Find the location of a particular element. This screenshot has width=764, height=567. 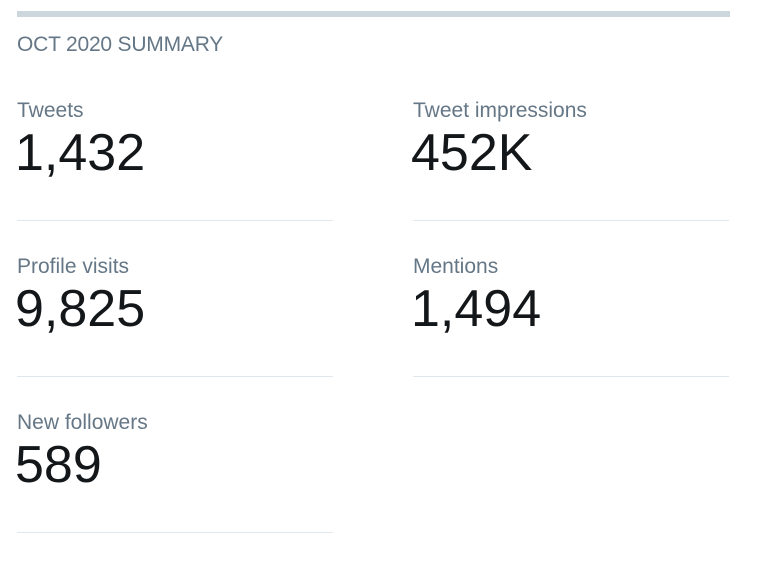

stat-label: Profile visits is located at coordinates (73, 266).